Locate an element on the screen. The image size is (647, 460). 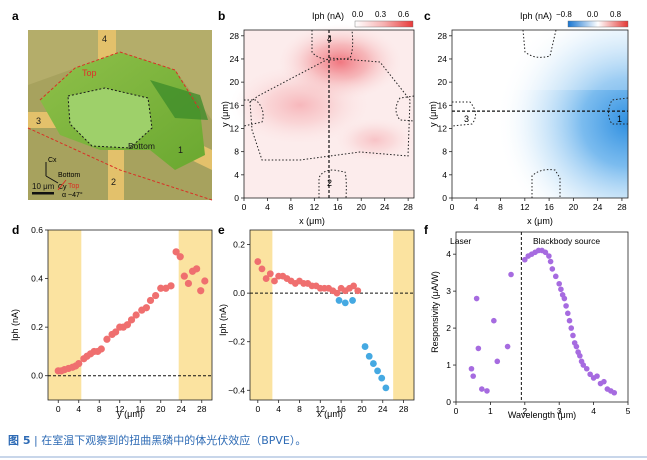
heatmap-b-ytick-label: 12 is located at coordinates (235, 128).